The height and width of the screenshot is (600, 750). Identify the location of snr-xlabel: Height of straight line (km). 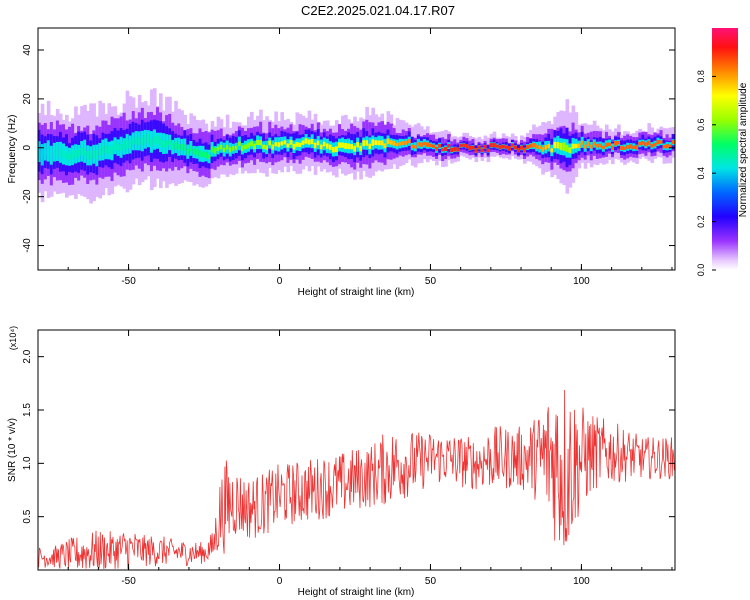
(356, 592).